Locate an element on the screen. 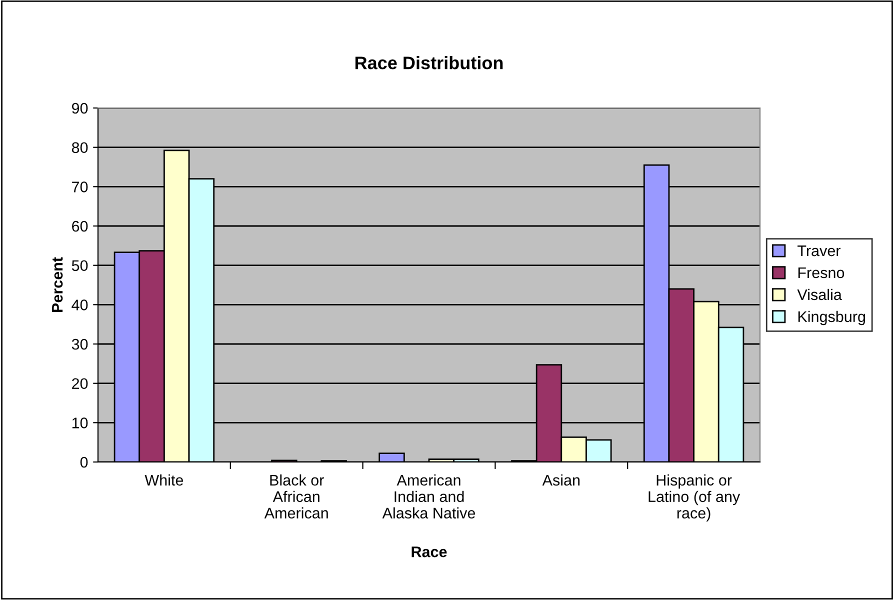 The height and width of the screenshot is (600, 894). y-tick-label: 30 is located at coordinates (80, 344).